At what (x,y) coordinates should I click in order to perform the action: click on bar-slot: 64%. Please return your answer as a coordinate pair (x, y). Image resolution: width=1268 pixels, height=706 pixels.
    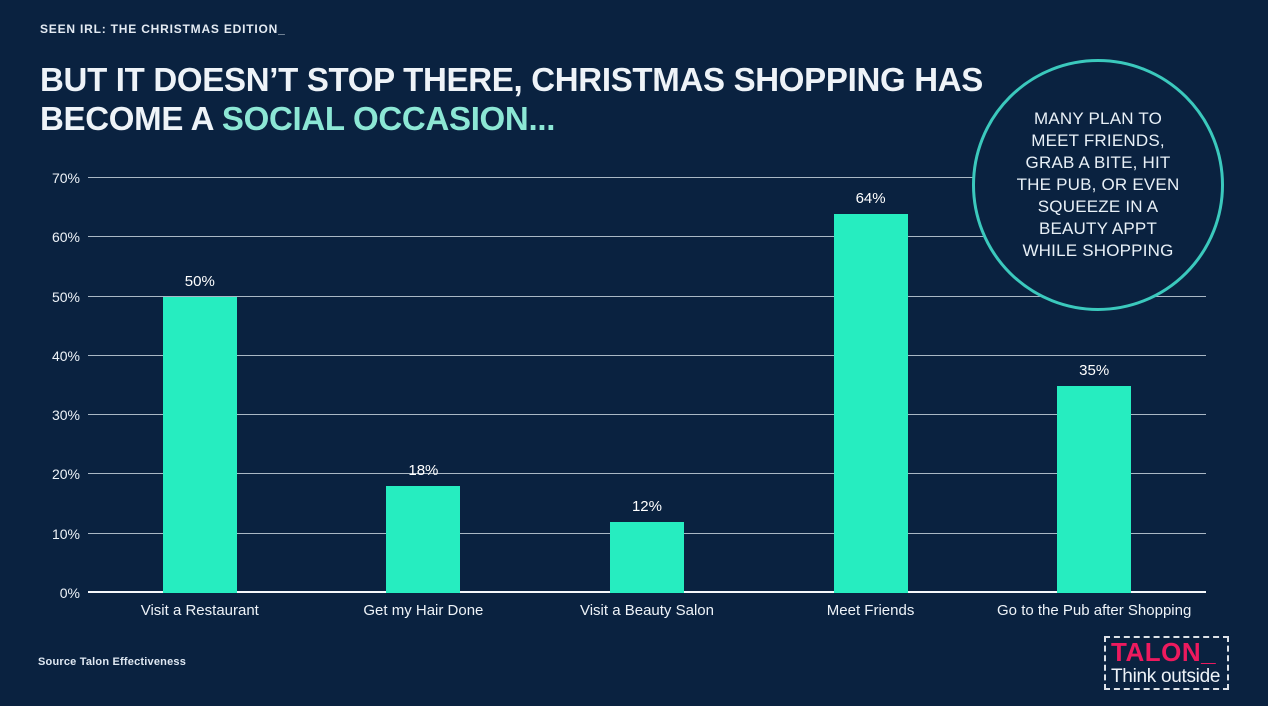
    Looking at the image, I should click on (871, 385).